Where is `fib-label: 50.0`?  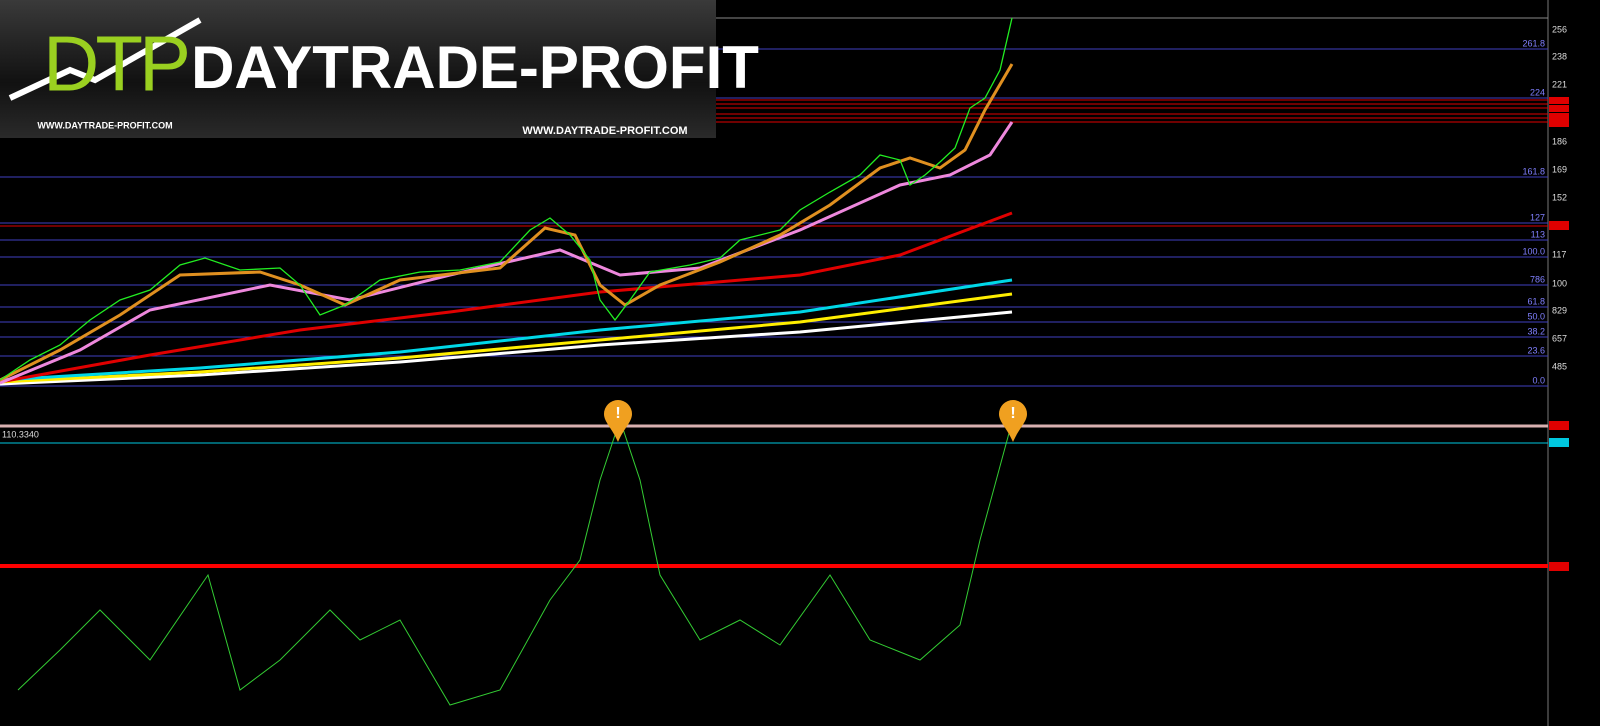 fib-label: 50.0 is located at coordinates (1536, 316).